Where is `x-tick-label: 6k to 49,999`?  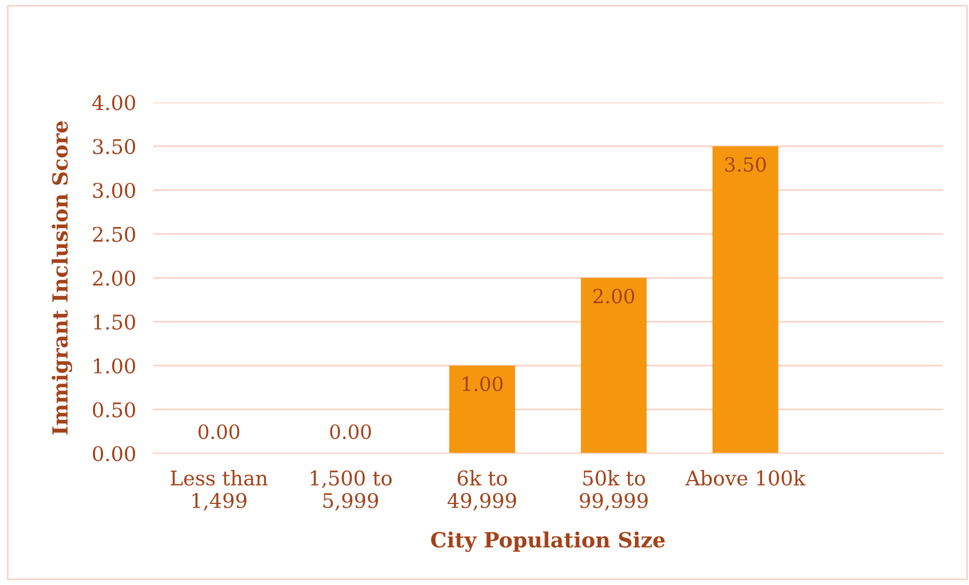 x-tick-label: 6k to 49,999 is located at coordinates (482, 490).